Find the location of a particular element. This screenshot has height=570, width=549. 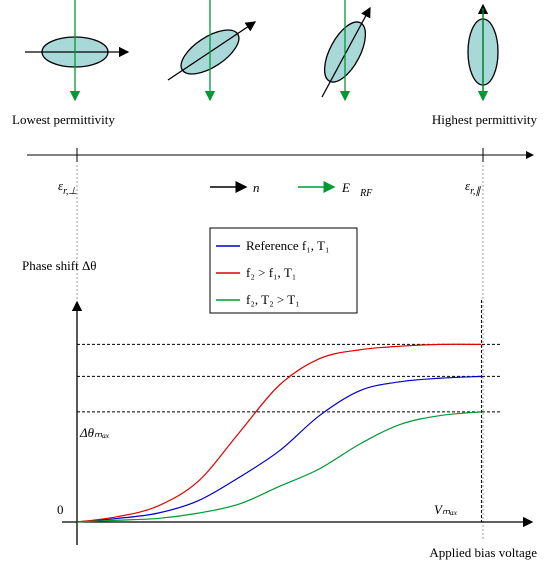

eps-perp: εr,⊥ is located at coordinates (67, 187).